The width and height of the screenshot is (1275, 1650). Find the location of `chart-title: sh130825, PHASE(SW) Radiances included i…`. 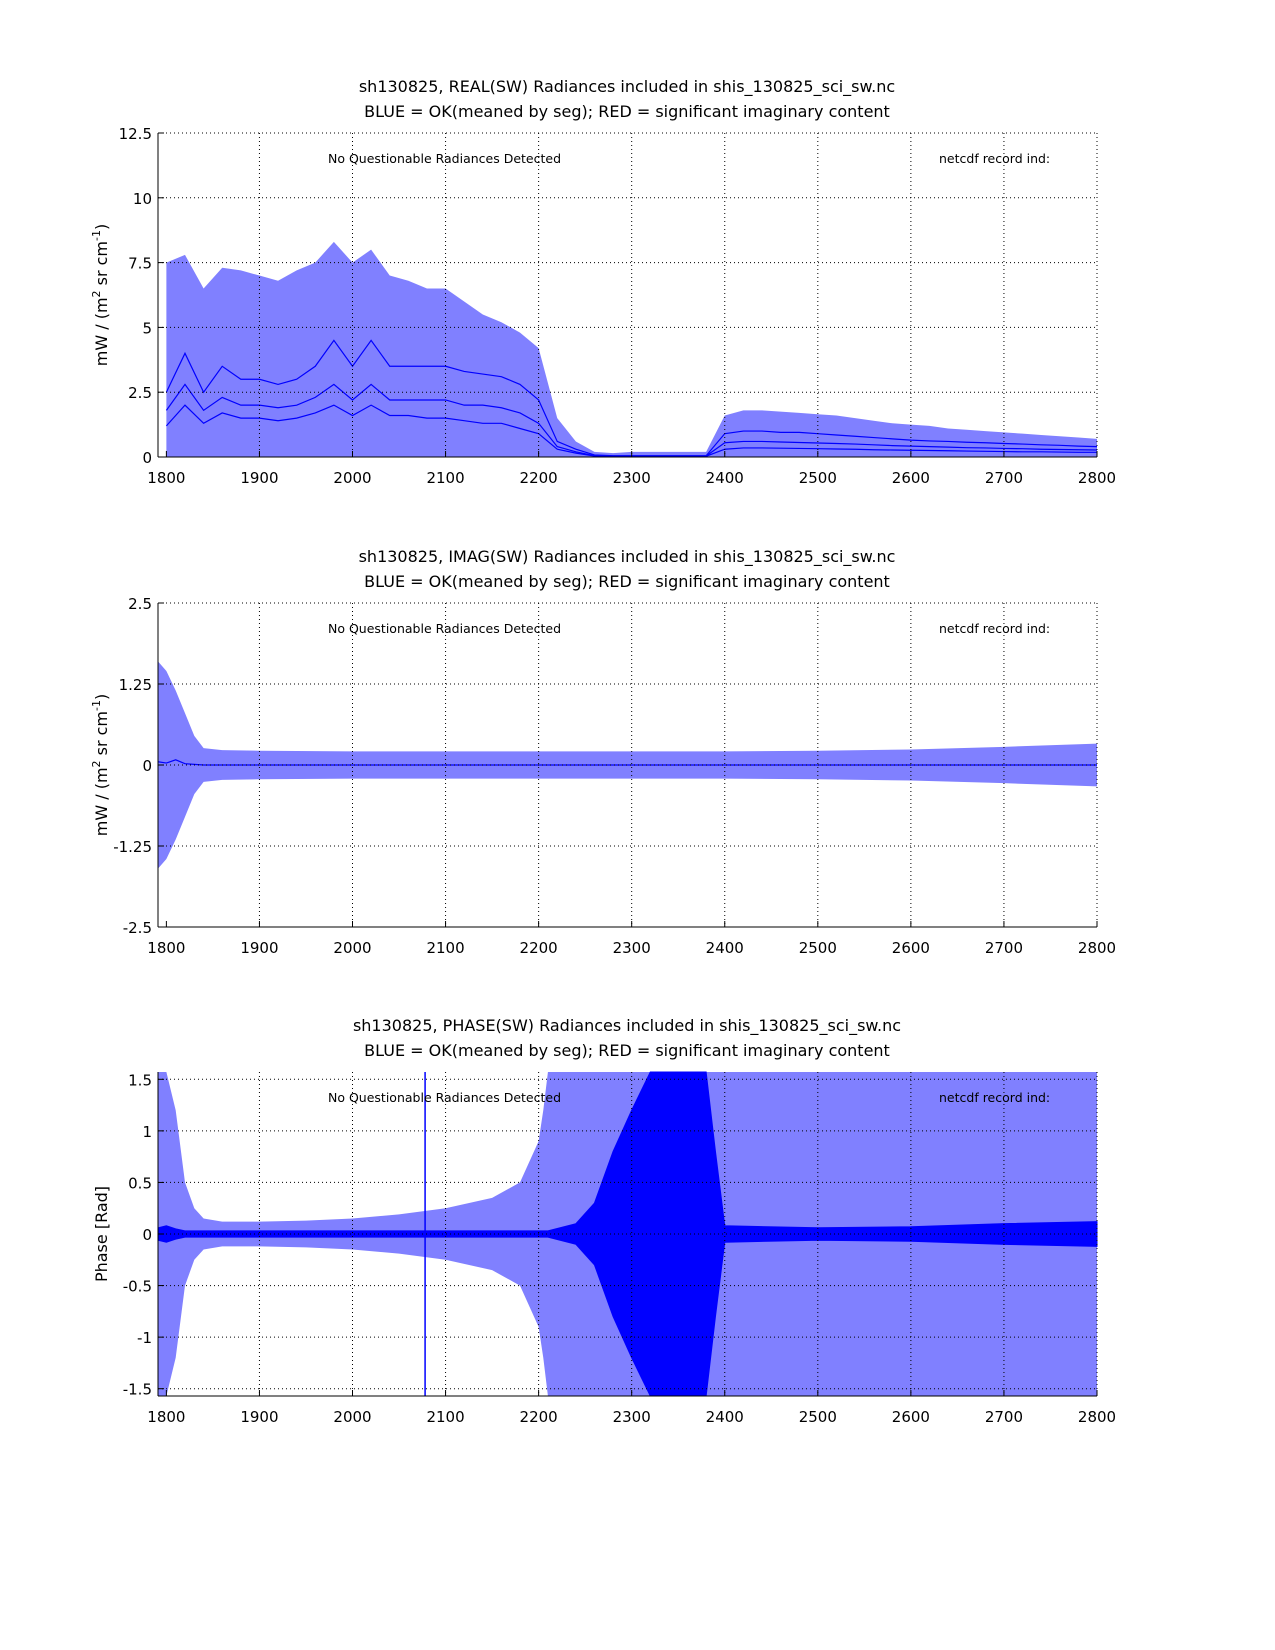

chart-title: sh130825, PHASE(SW) Radiances included i… is located at coordinates (627, 1026).